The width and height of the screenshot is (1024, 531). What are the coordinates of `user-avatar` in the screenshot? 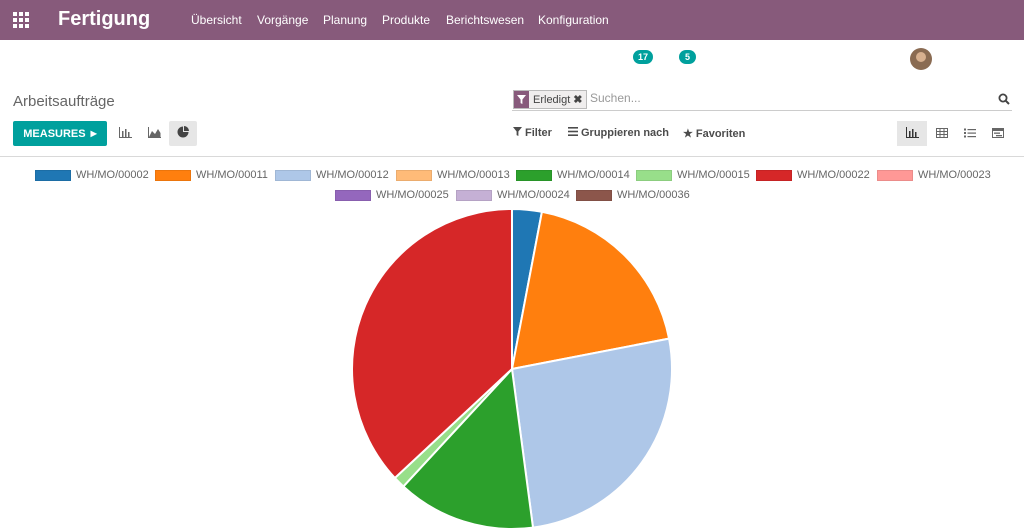 It's located at (921, 59).